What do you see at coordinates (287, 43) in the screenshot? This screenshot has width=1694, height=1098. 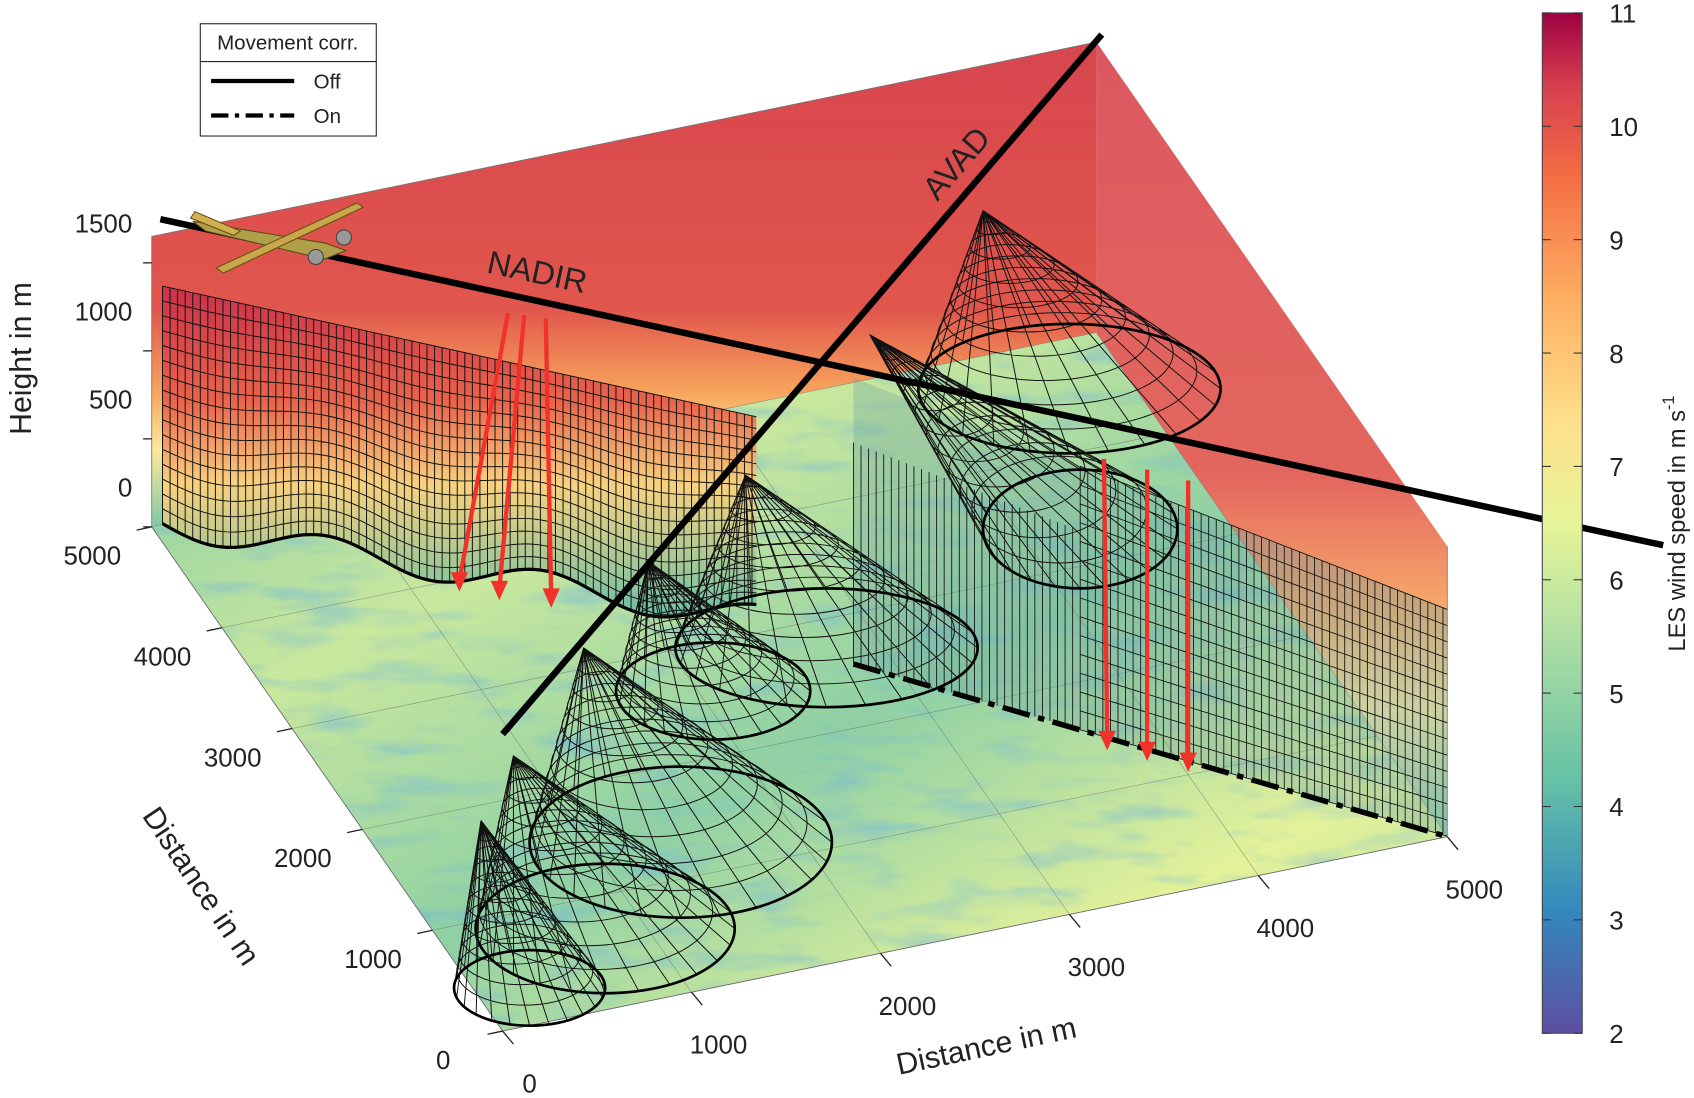 I see `legend-title: Movement corr.` at bounding box center [287, 43].